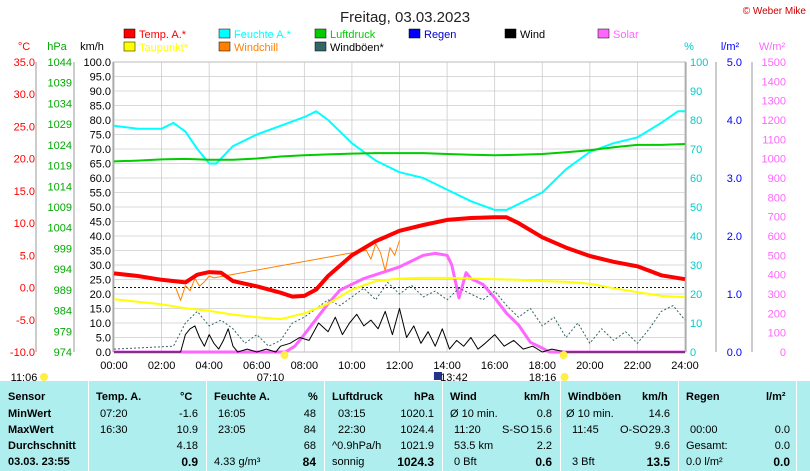 The image size is (810, 471). What do you see at coordinates (63, 291) in the screenshot?
I see `pressure-tick-label: 989` at bounding box center [63, 291].